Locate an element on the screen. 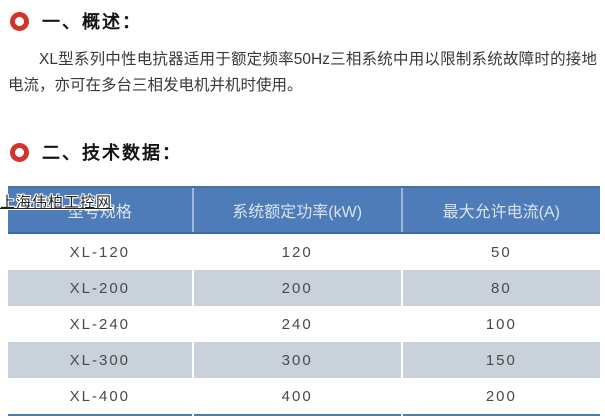 This screenshot has width=605, height=416. technical-heading-text: 二、技术数据： is located at coordinates (112, 153).